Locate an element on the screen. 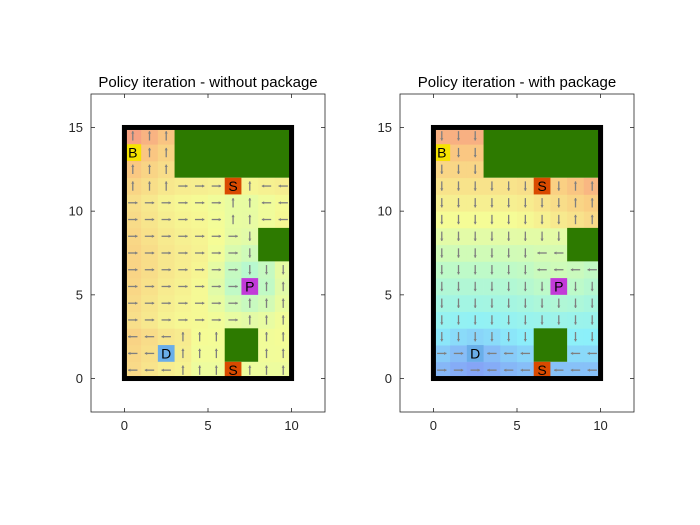  y-tick-label: 5 is located at coordinates (388, 294).